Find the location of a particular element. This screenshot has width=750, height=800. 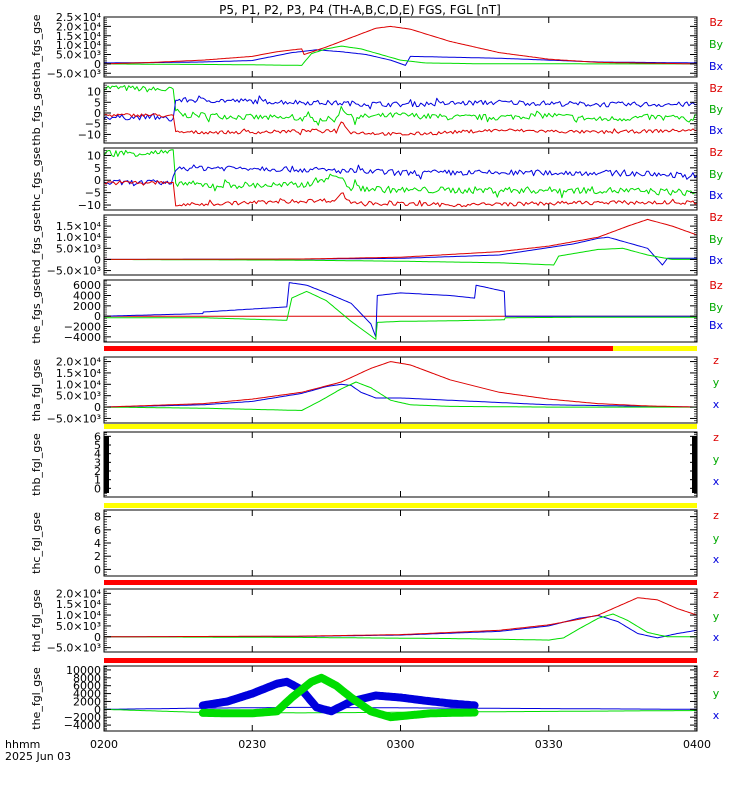

y-tick-label: −5.0×10³ is located at coordinates (74, 271).